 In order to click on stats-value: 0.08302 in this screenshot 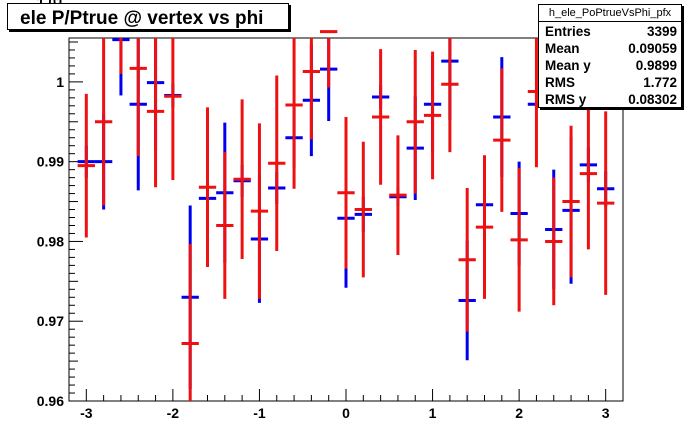, I will do `click(652, 99)`.